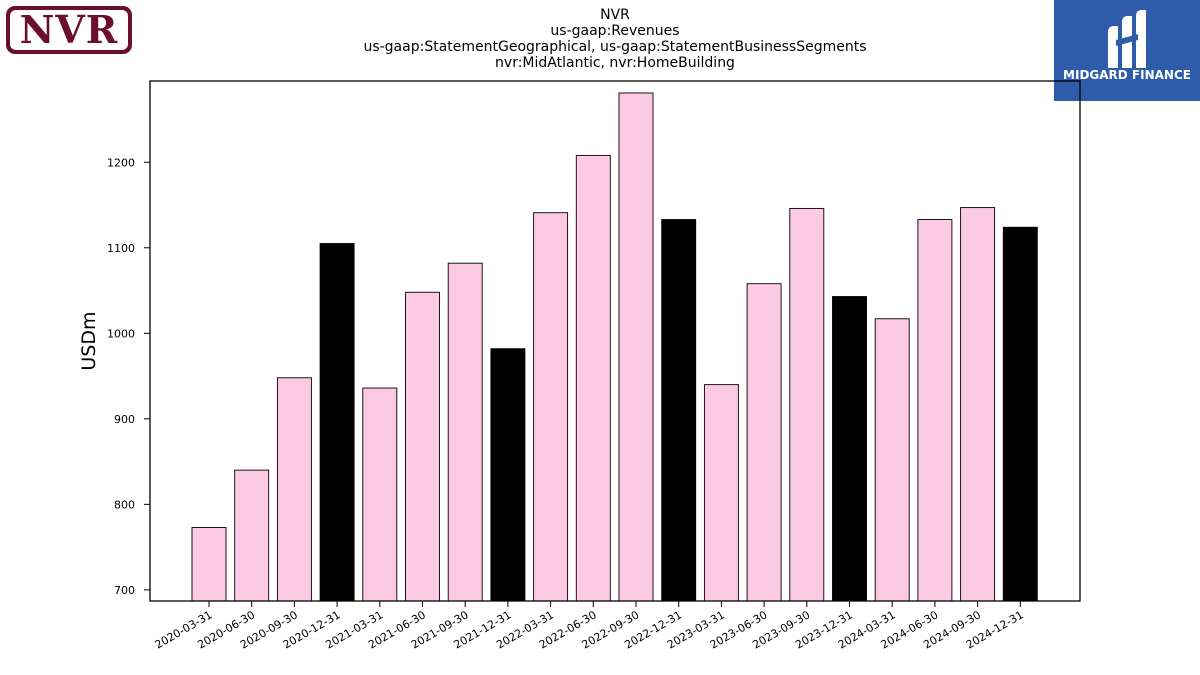  Describe the element at coordinates (615, 31) in the screenshot. I see `title-line-2: us-gaap:Revenues` at that location.